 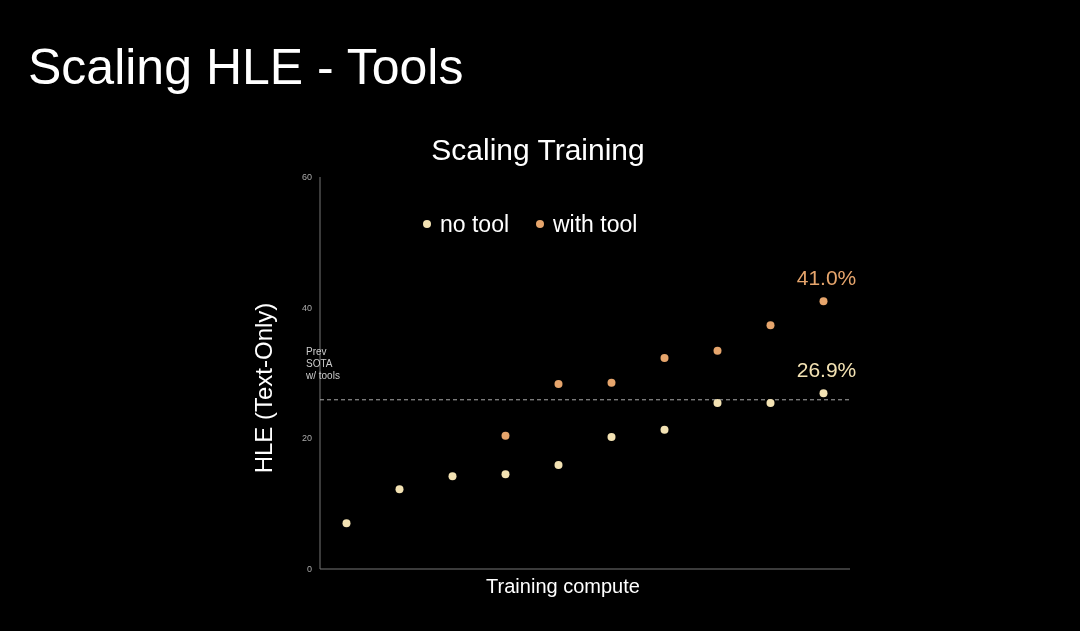 What do you see at coordinates (309, 569) in the screenshot?
I see `y-tick-label: 0` at bounding box center [309, 569].